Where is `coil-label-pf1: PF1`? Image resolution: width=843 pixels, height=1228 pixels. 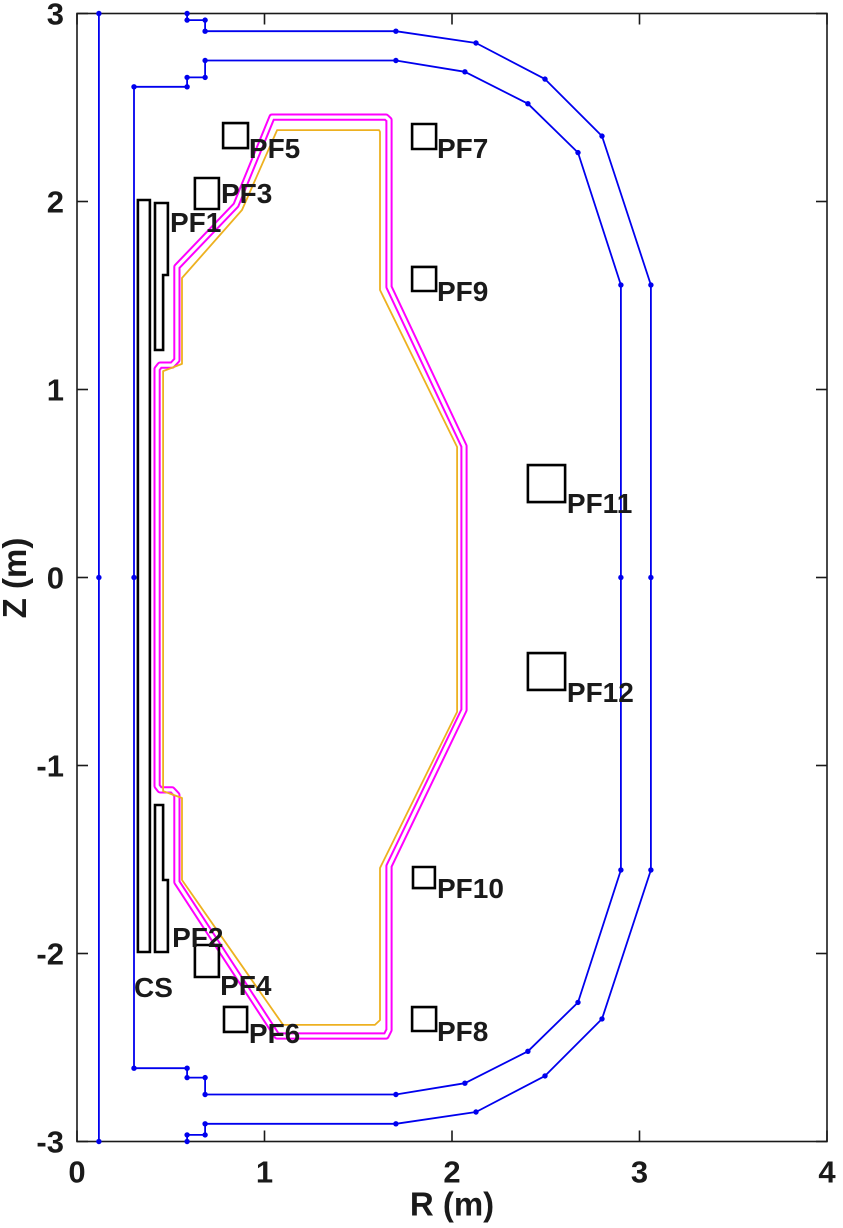 coil-label-pf1: PF1 is located at coordinates (195, 222).